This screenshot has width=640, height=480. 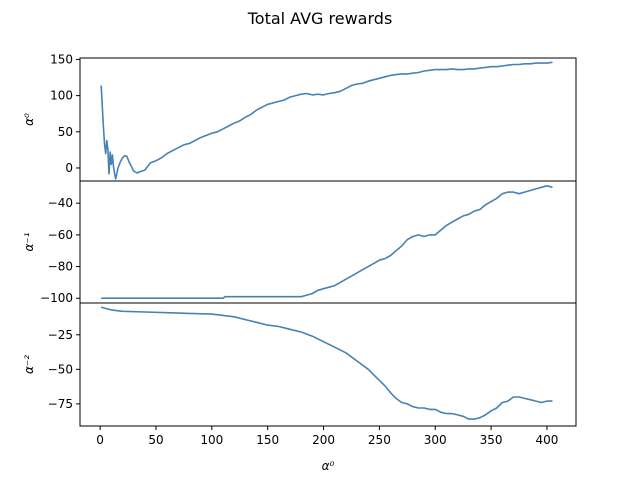 What do you see at coordinates (61, 96) in the screenshot?
I see `subplot-1-ytick-label: 100` at bounding box center [61, 96].